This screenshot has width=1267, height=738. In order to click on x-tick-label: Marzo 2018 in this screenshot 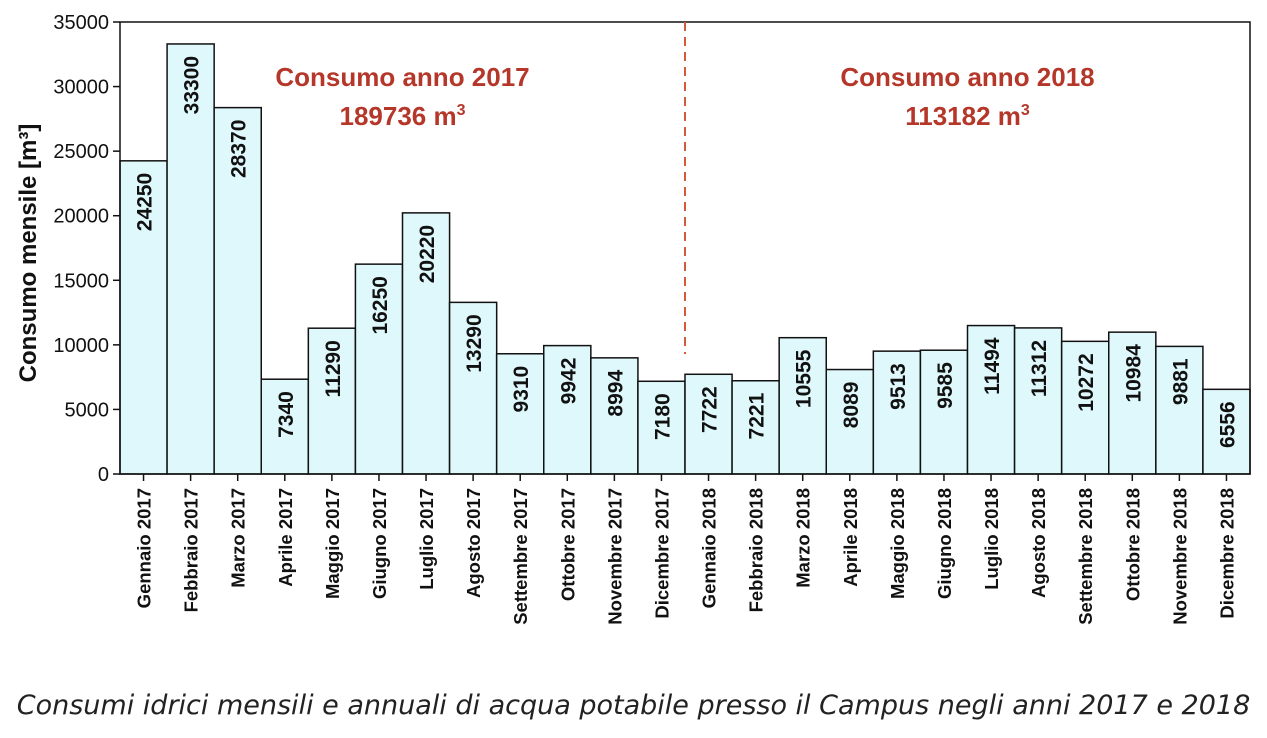, I will do `click(803, 538)`.